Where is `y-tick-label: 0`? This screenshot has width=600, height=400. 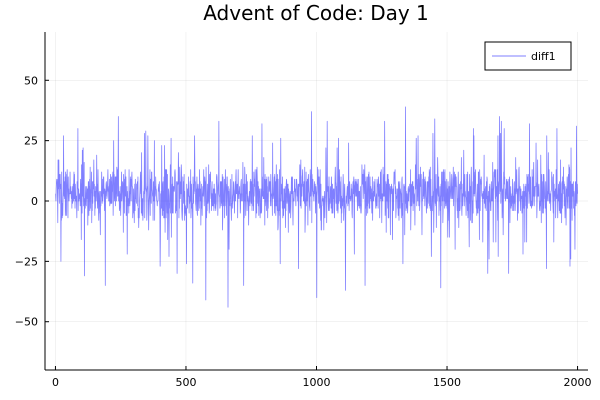
y-tick-label: 0 is located at coordinates (34, 201).